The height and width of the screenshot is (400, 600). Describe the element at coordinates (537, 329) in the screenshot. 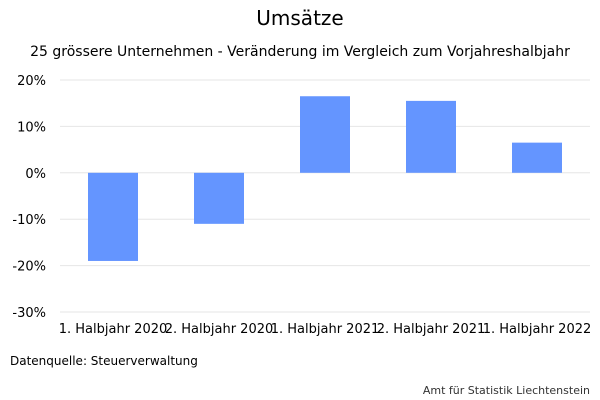

I see `x-tick-label: 1. Halbjahr 2022` at that location.